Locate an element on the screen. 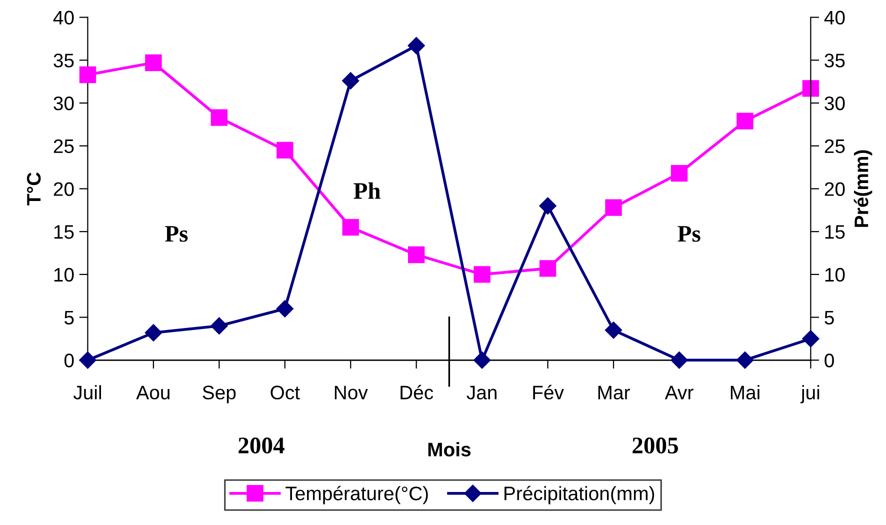 The height and width of the screenshot is (525, 886). x-tick-label: Oct is located at coordinates (285, 393).